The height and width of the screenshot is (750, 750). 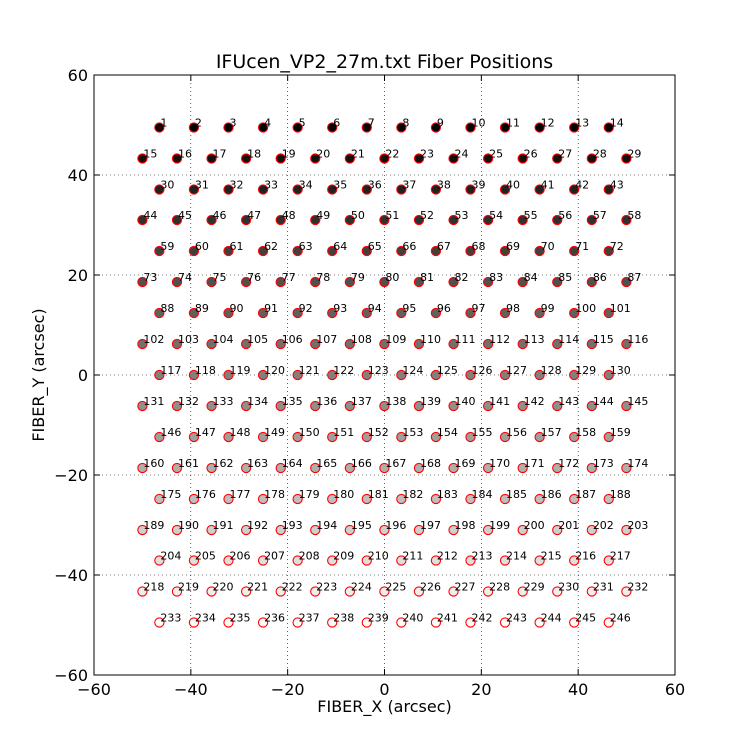 I want to click on fiber-label-152: 152, so click(x=378, y=432).